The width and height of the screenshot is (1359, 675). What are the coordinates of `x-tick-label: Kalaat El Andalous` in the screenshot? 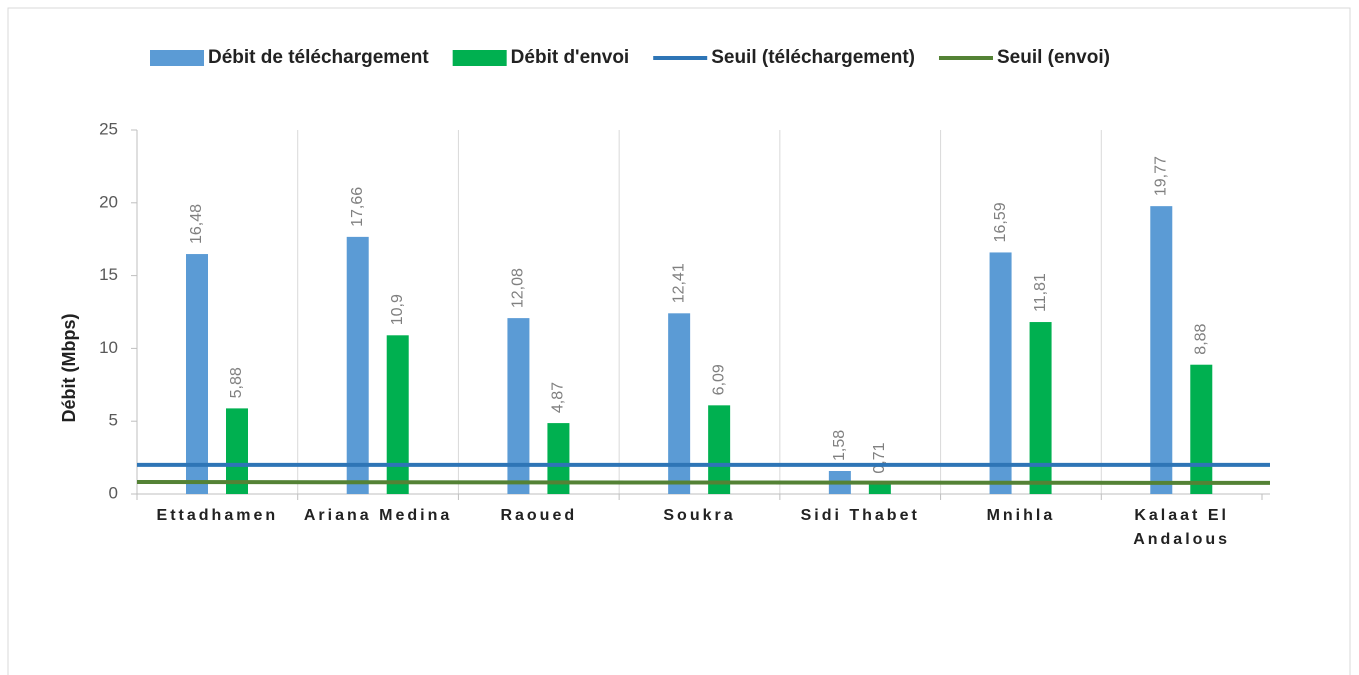 It's located at (1182, 527).